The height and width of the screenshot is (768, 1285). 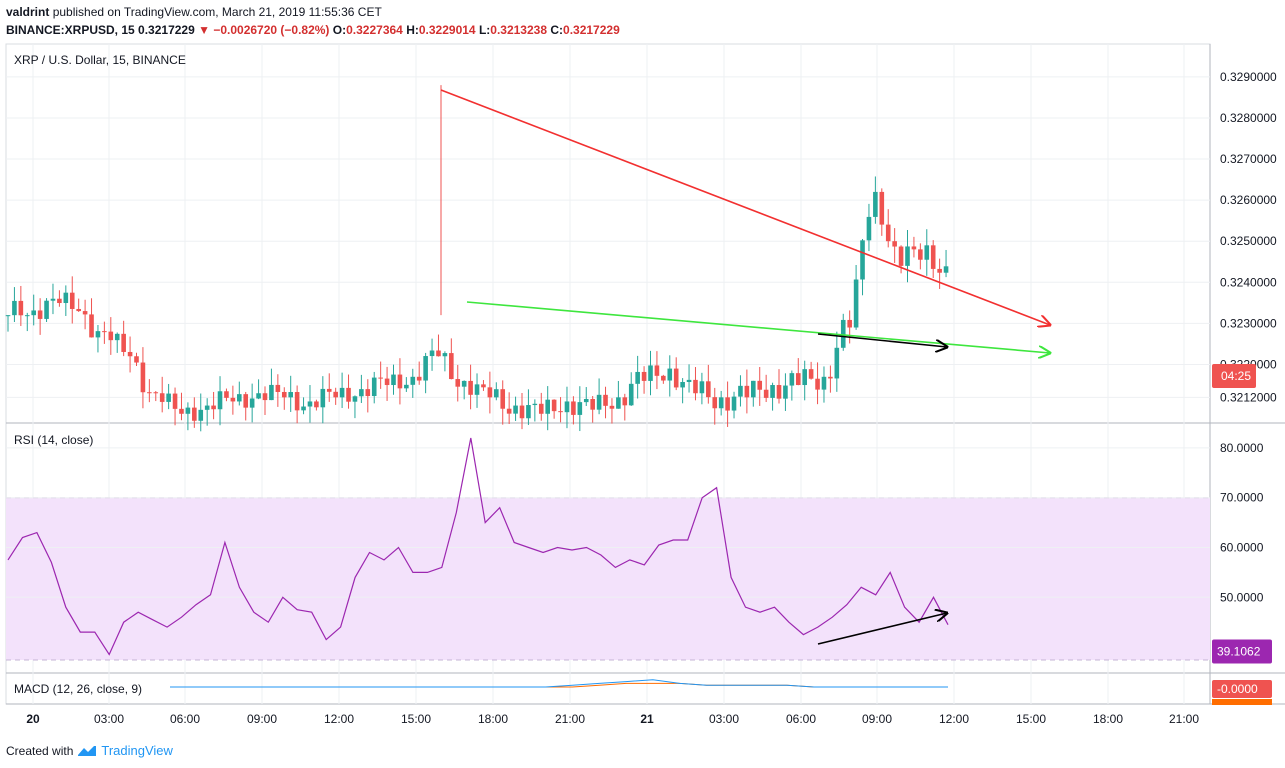 What do you see at coordinates (70, 30) in the screenshot?
I see `symbol-label: BINANCE:XRPUSD, 15` at bounding box center [70, 30].